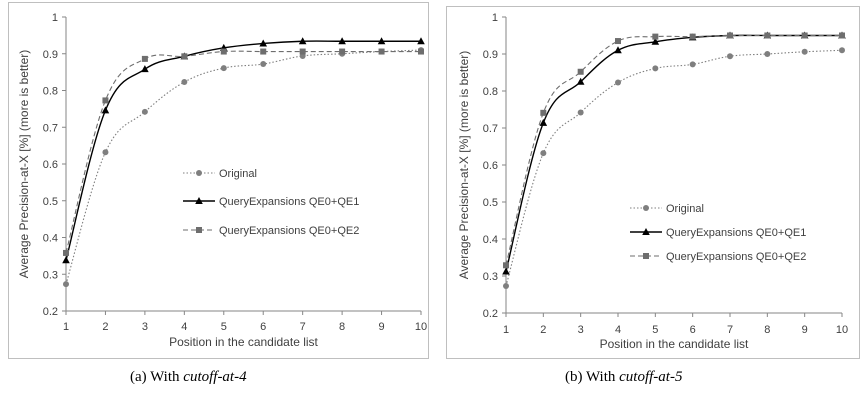  Describe the element at coordinates (490, 277) in the screenshot. I see `y-tick-label: 0.3` at that location.